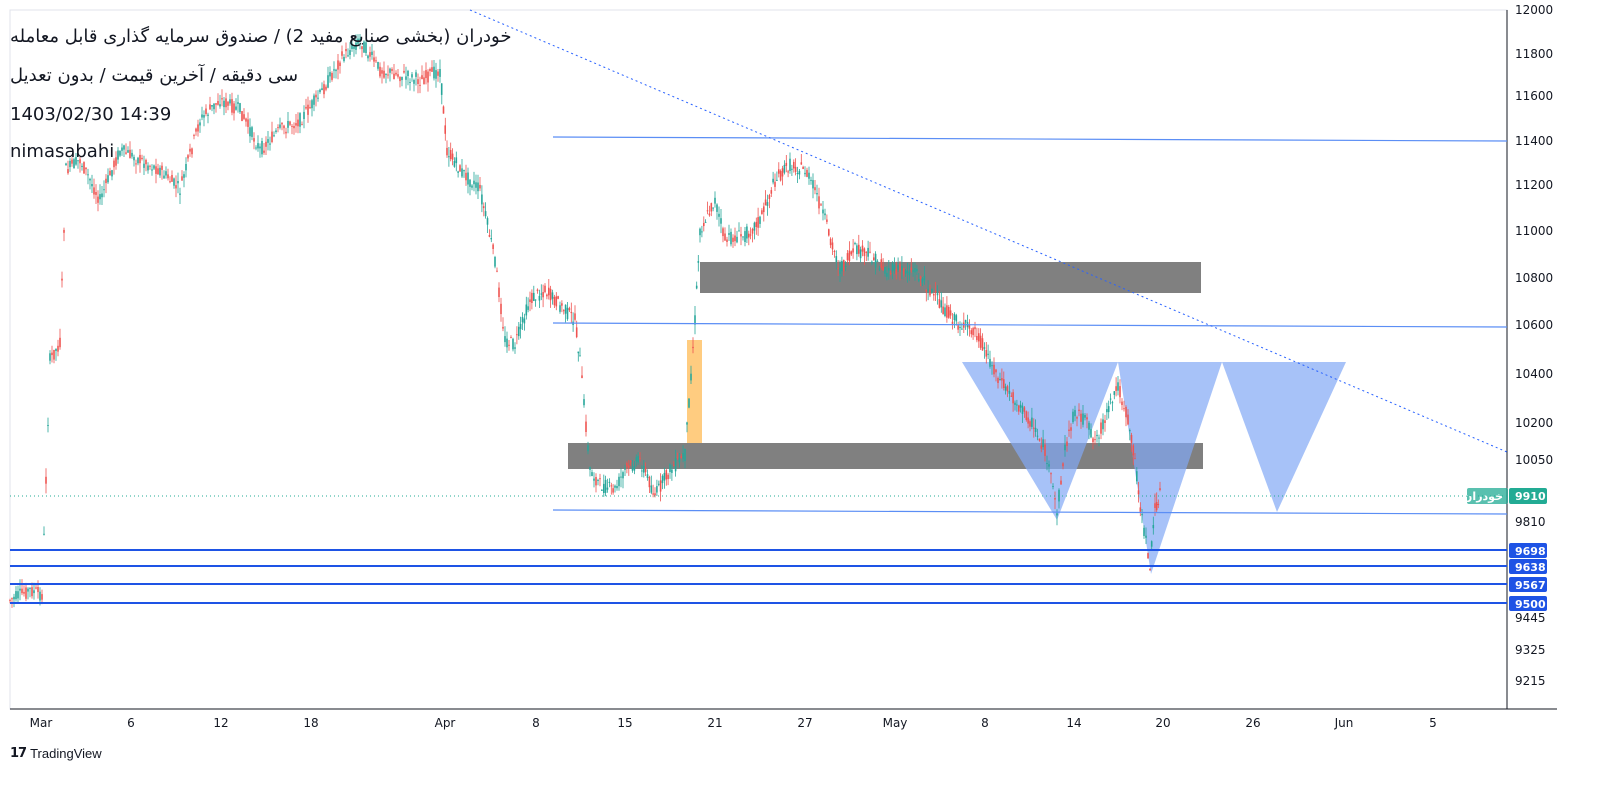 This screenshot has height=788, width=1600. What do you see at coordinates (624, 723) in the screenshot?
I see `x-tick: 15` at bounding box center [624, 723].